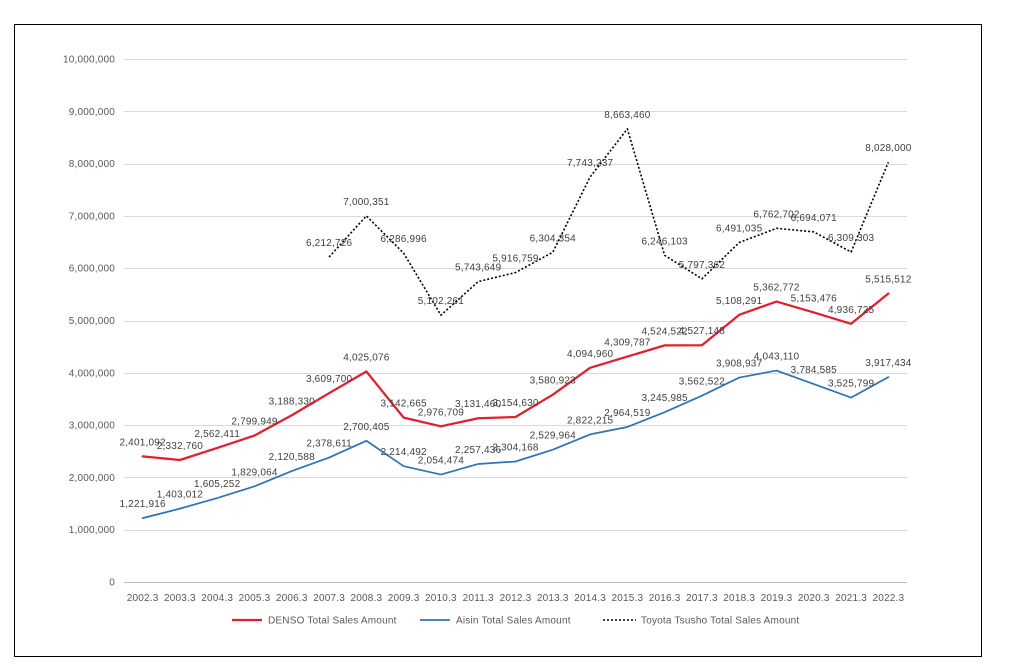 Image resolution: width=1010 pixels, height=670 pixels. What do you see at coordinates (404, 598) in the screenshot?
I see `x-tick-label: 2009.3` at bounding box center [404, 598].